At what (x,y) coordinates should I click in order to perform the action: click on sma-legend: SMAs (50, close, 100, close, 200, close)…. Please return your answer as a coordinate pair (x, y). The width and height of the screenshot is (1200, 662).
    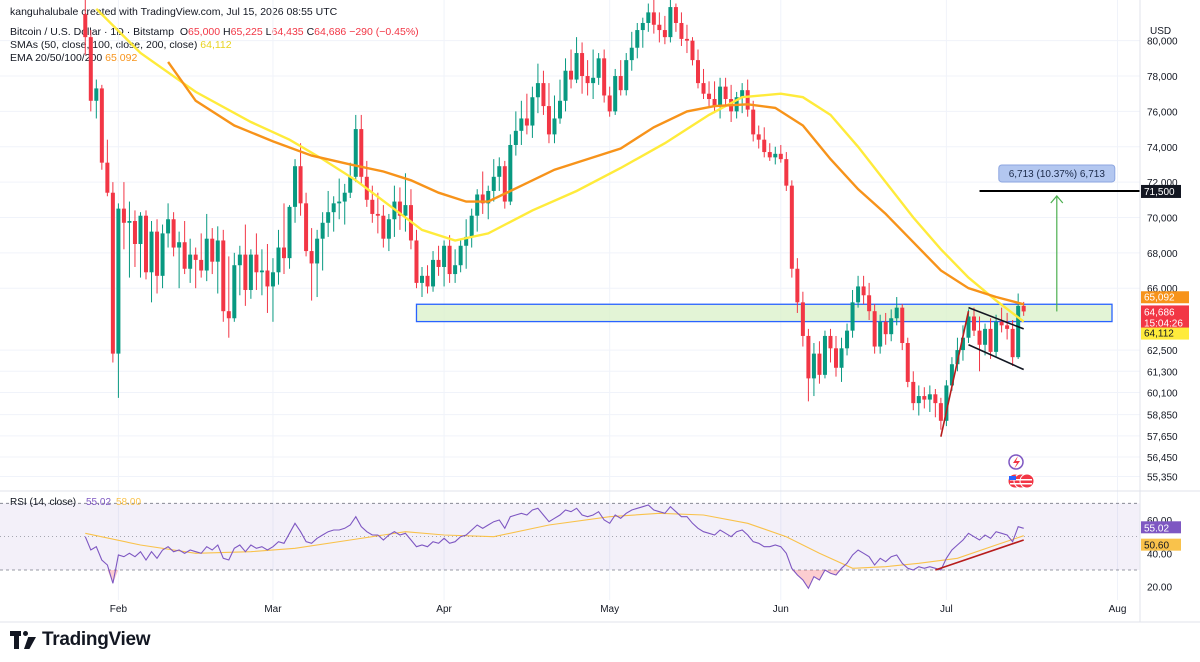
    Looking at the image, I should click on (121, 45).